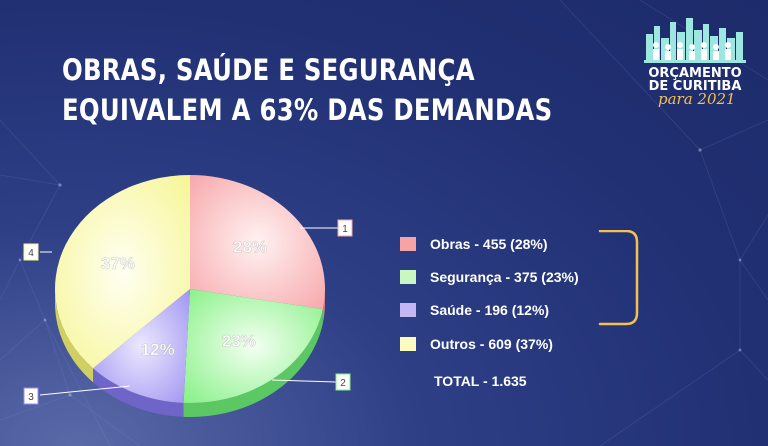  What do you see at coordinates (489, 244) in the screenshot?
I see `legend-label-obras: Obras - 455 (28%)` at bounding box center [489, 244].